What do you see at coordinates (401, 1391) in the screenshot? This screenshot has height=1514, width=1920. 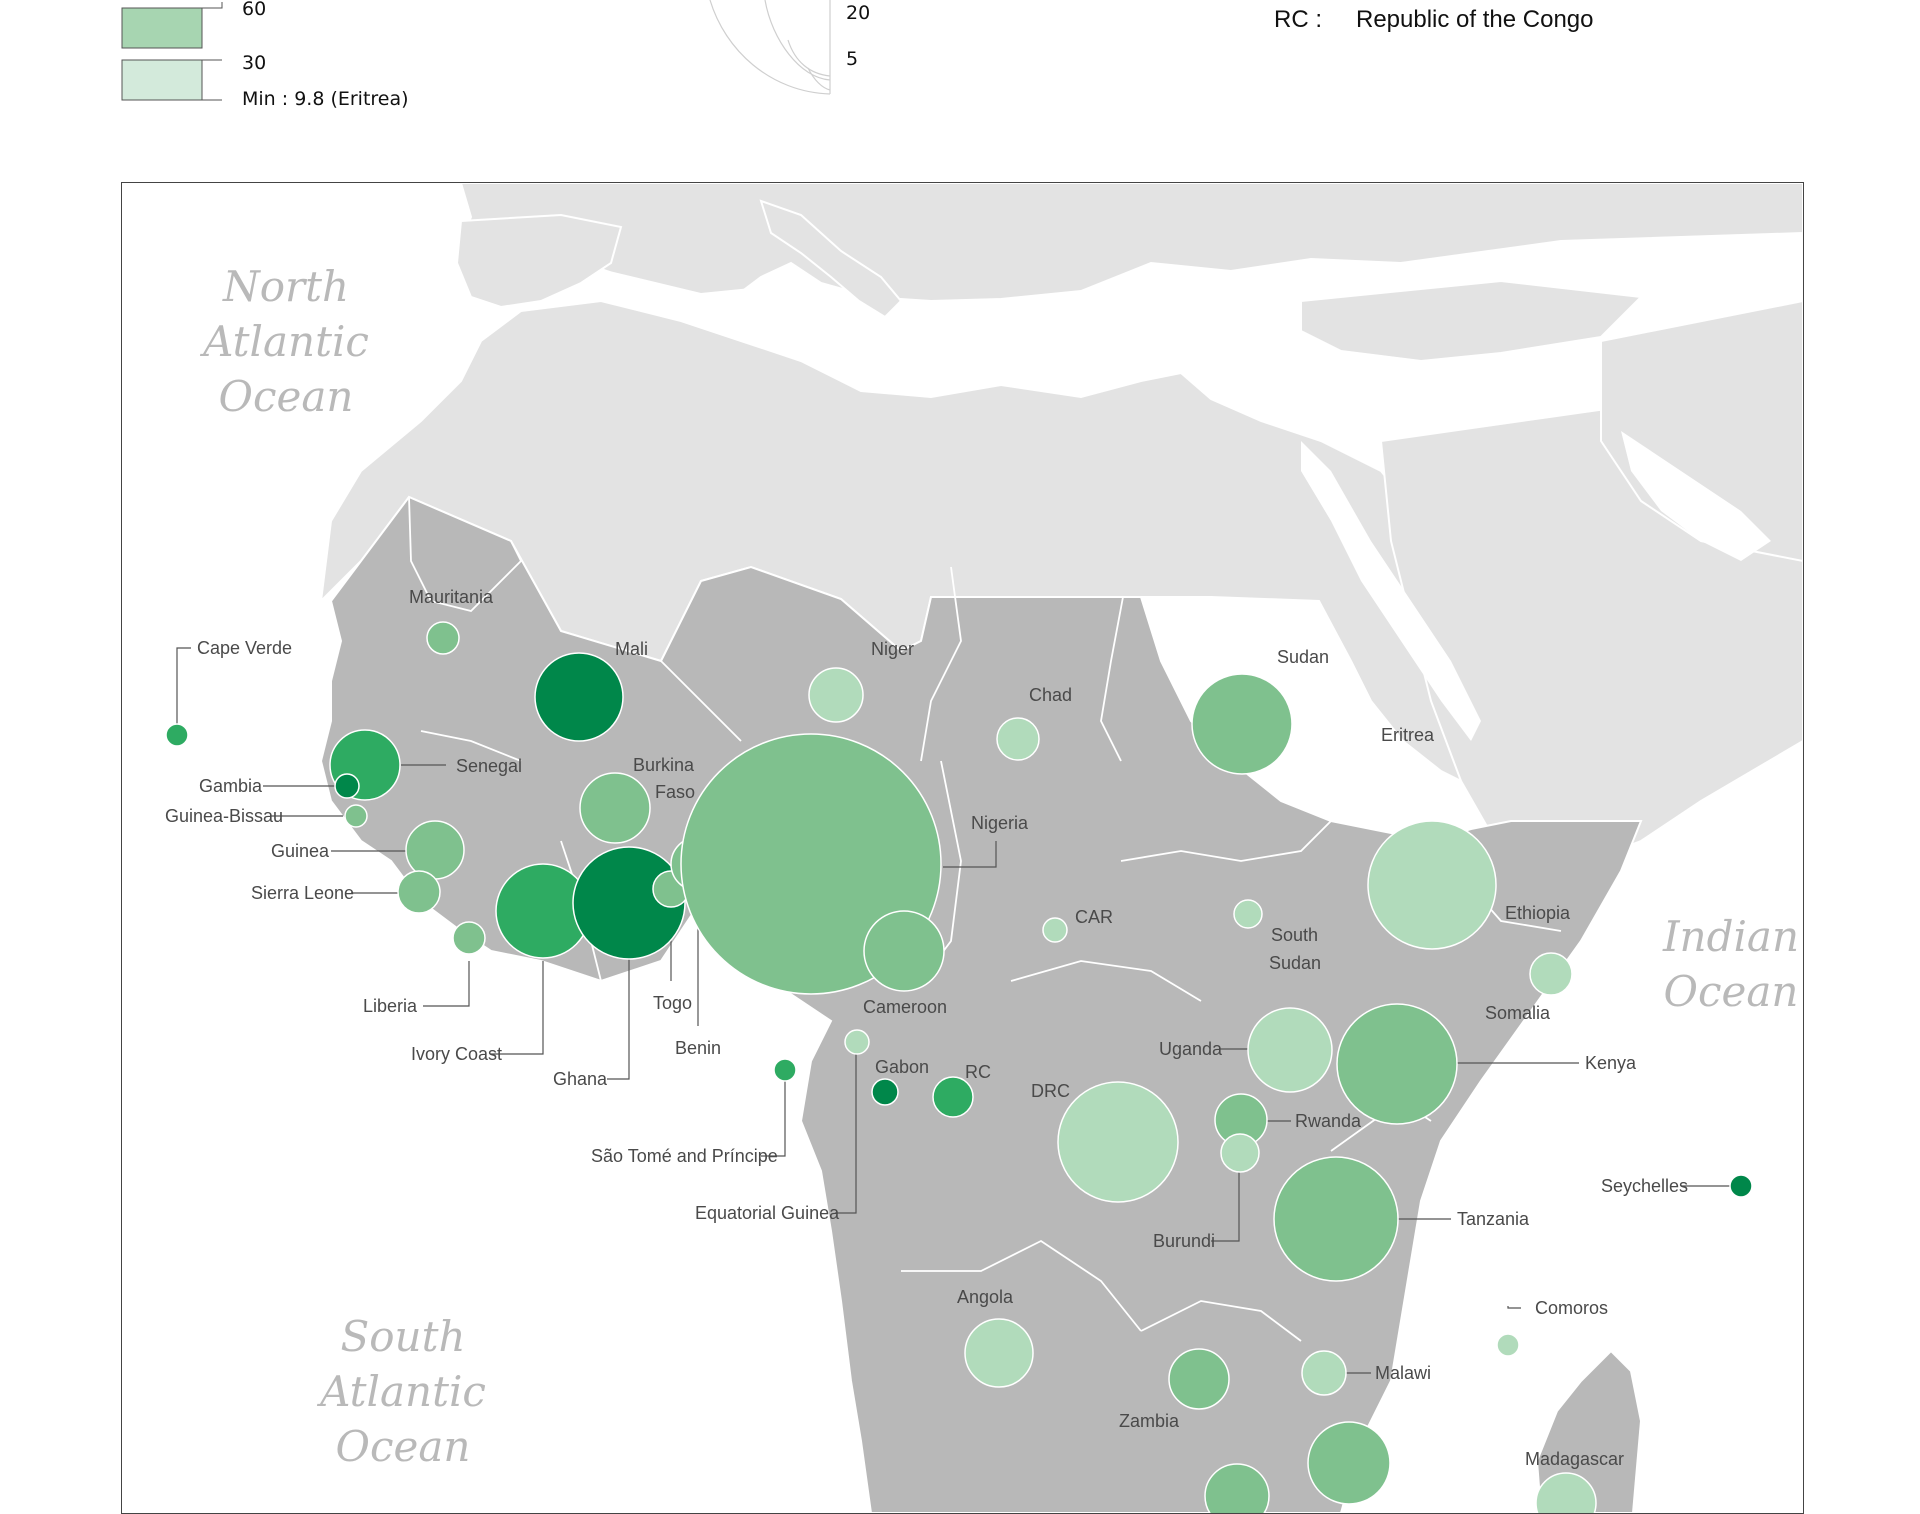 I see `ocean-south-atlantic-2: Atlantic` at bounding box center [401, 1391].